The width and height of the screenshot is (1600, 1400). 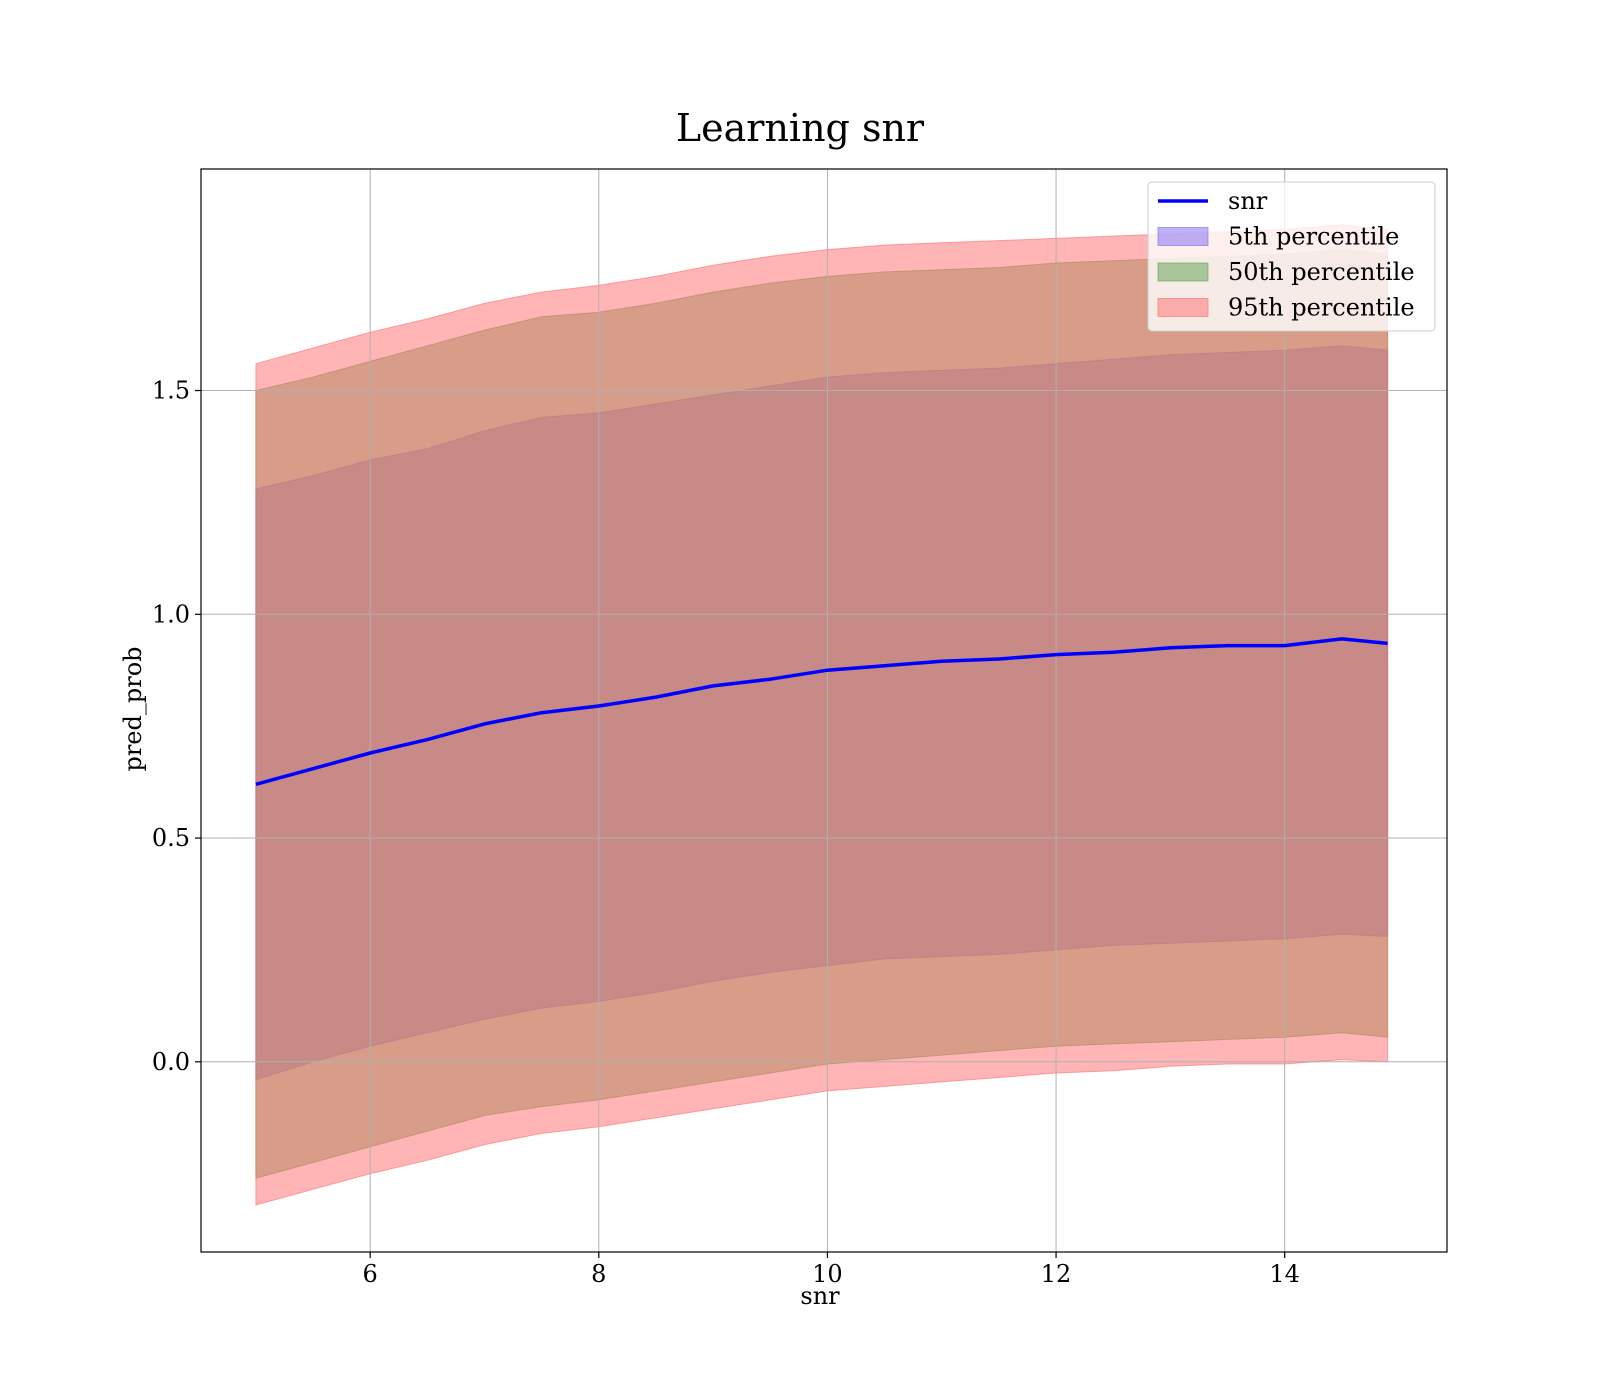 What do you see at coordinates (1183, 272) in the screenshot?
I see `legend-swatch-50th-percentile` at bounding box center [1183, 272].